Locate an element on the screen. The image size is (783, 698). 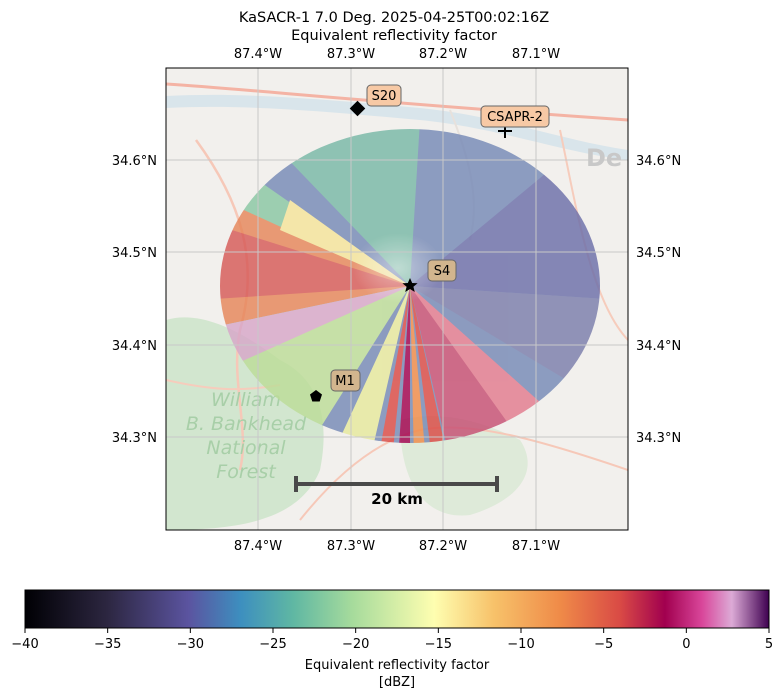
forest-label-line4: Forest is located at coordinates (246, 472).